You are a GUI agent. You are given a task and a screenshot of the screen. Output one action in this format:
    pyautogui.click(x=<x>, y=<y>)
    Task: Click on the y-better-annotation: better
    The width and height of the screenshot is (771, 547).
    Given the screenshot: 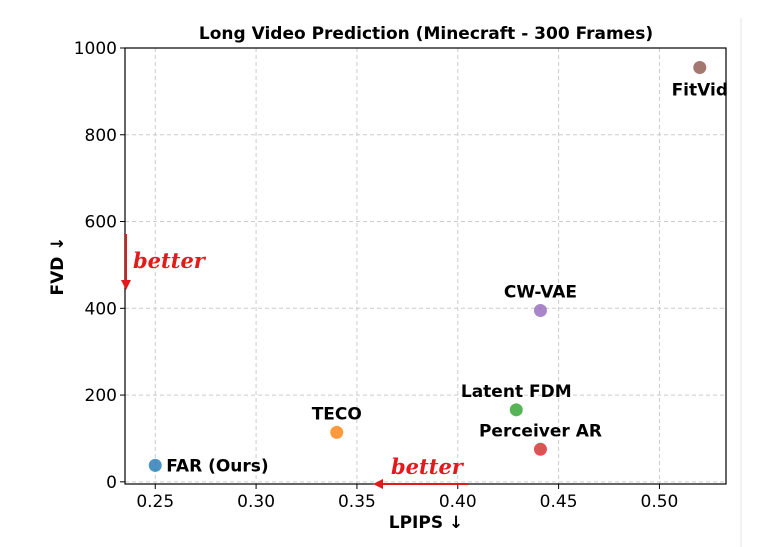 What is the action you would take?
    pyautogui.click(x=164, y=262)
    